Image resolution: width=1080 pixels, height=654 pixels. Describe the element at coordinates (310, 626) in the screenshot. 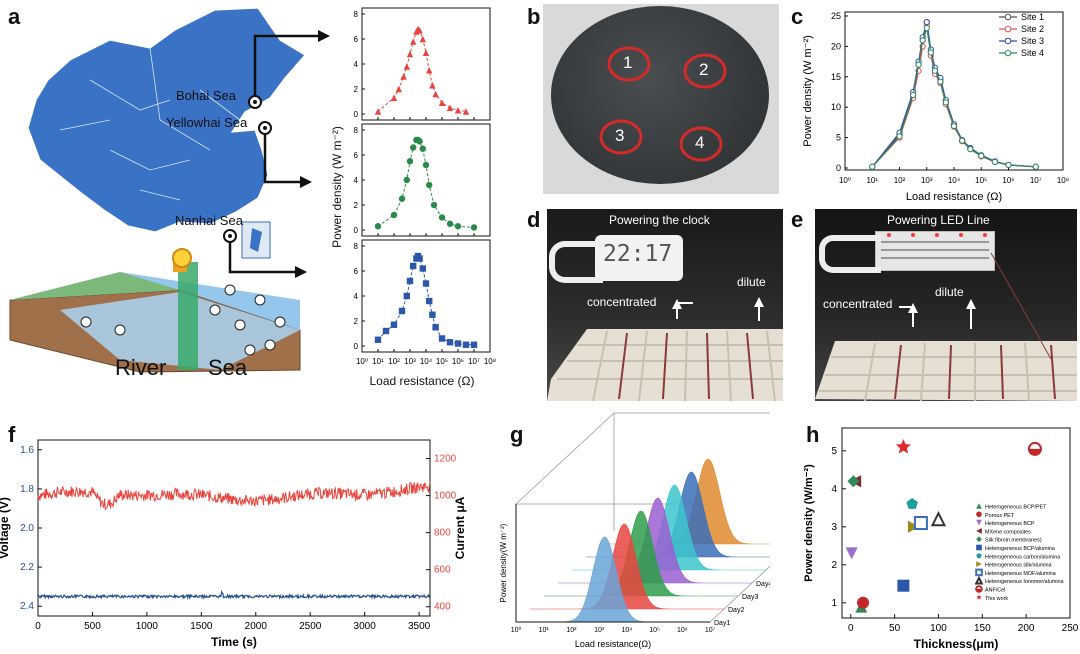

I see `x-tick-label: 2500` at that location.